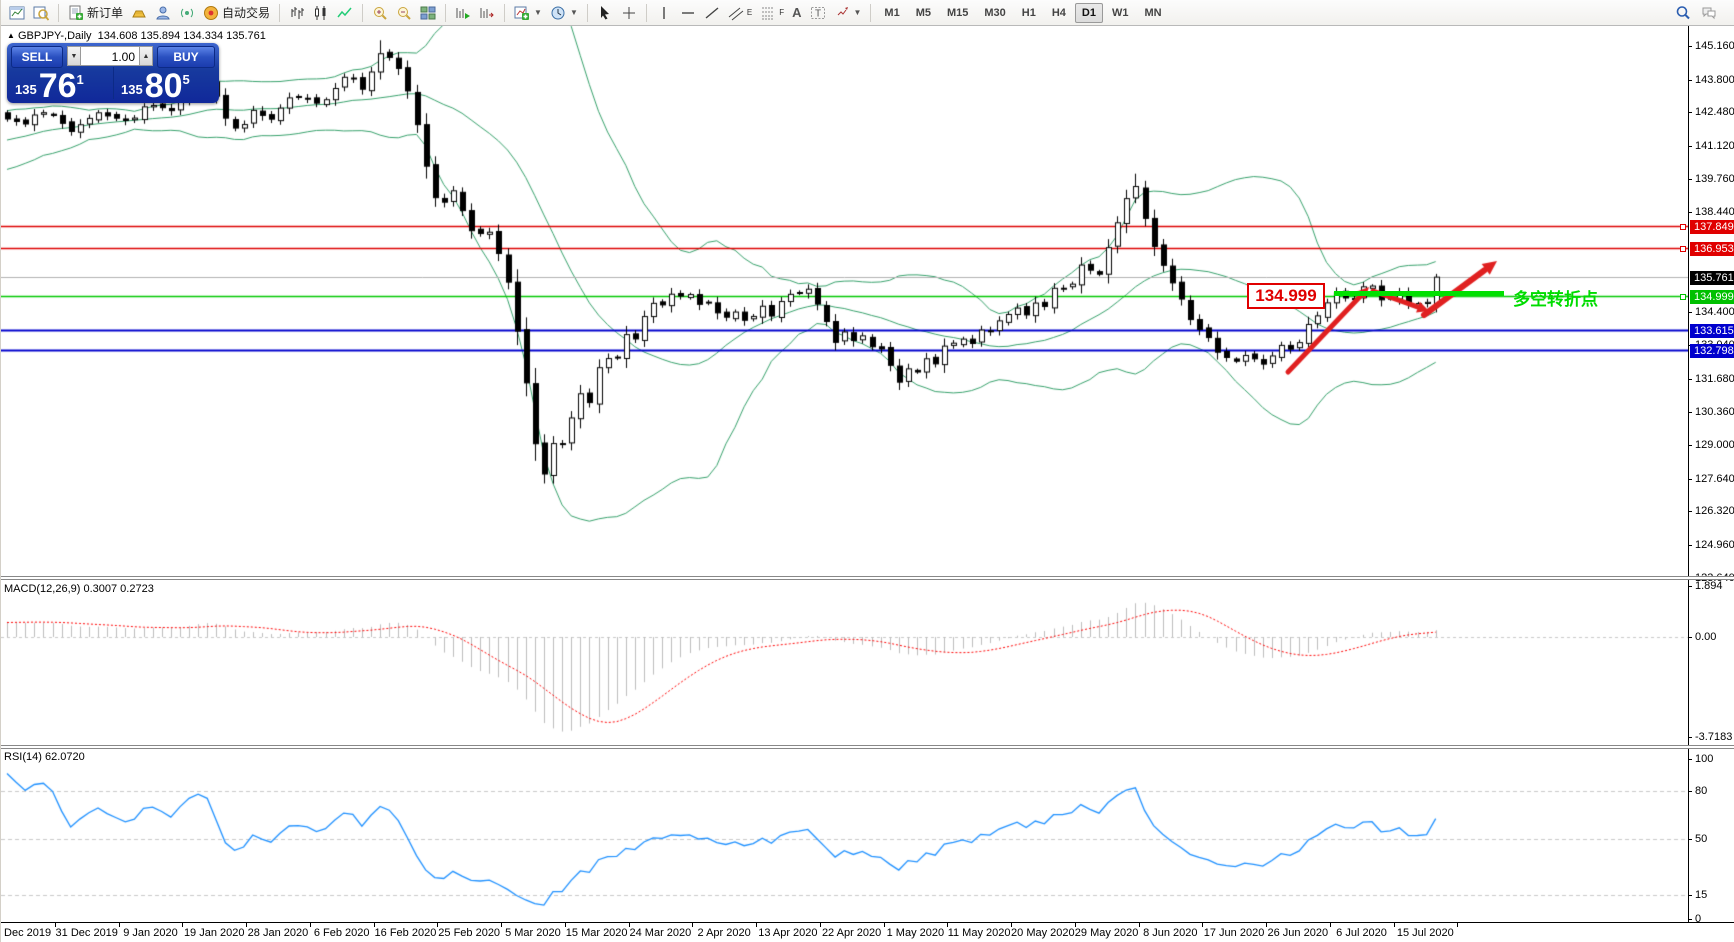 The height and width of the screenshot is (942, 1734). Describe the element at coordinates (380, 13) in the screenshot. I see `zoom-in-button` at that location.